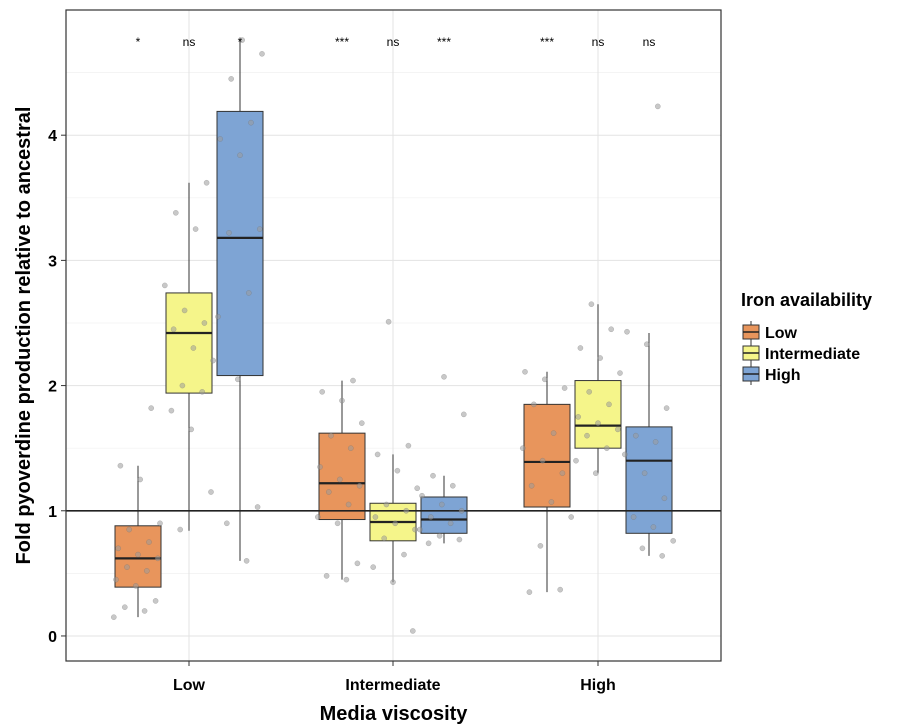 This screenshot has height=727, width=900. Describe the element at coordinates (52, 136) in the screenshot. I see `y-tick-label: 4` at that location.